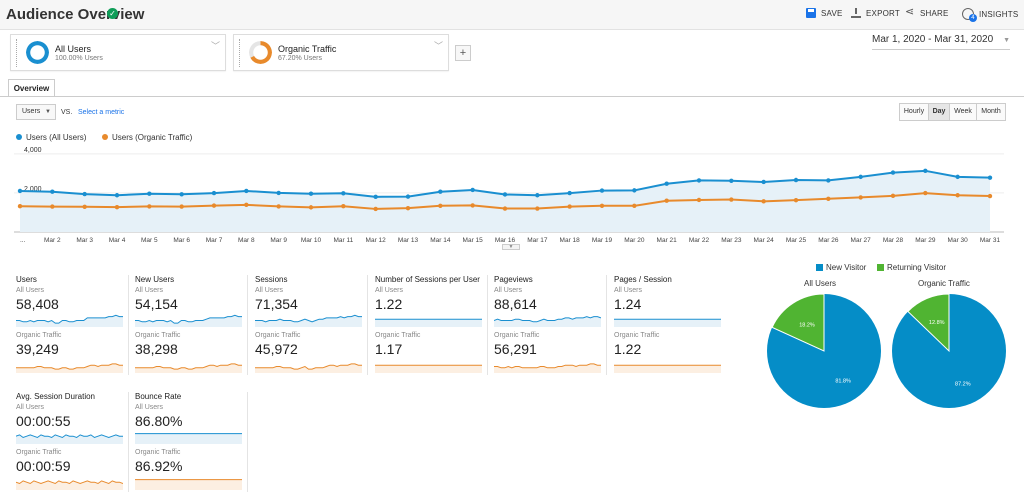 Image resolution: width=1024 pixels, height=496 pixels. I want to click on y-tick-label: 2,000, so click(33, 189).